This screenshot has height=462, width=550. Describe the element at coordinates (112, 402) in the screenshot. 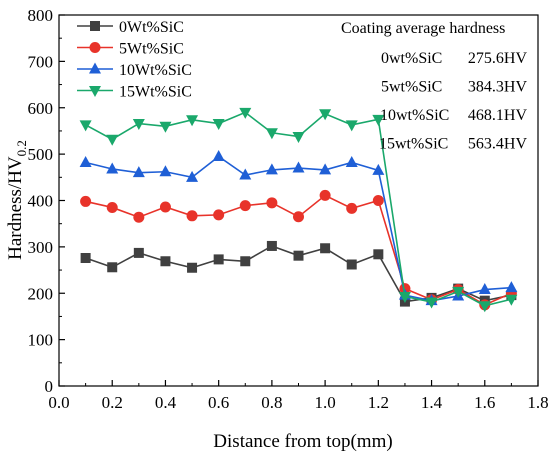

I see `x-tick-label: 0.2` at that location.